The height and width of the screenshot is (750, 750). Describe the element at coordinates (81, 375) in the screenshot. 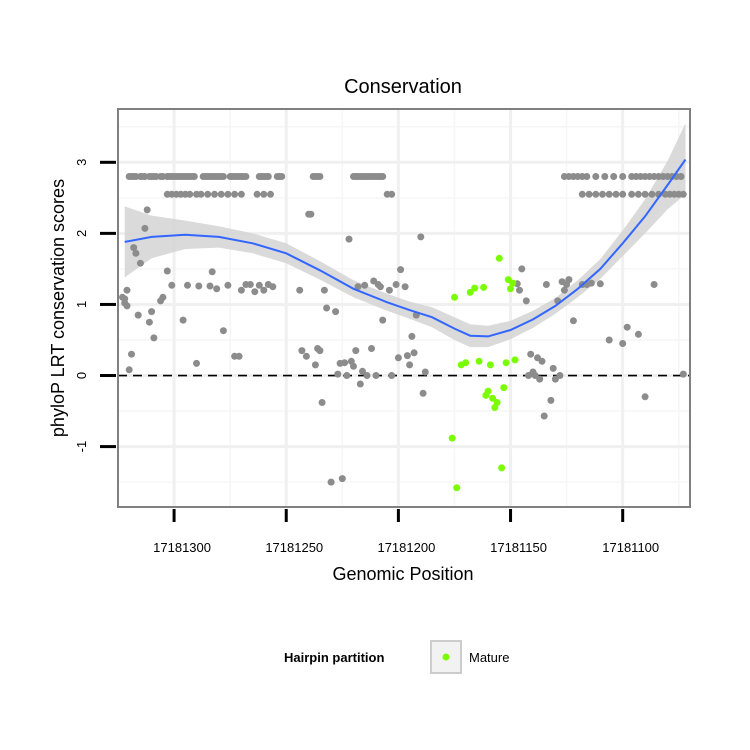

I see `y-tick-label: 0` at that location.